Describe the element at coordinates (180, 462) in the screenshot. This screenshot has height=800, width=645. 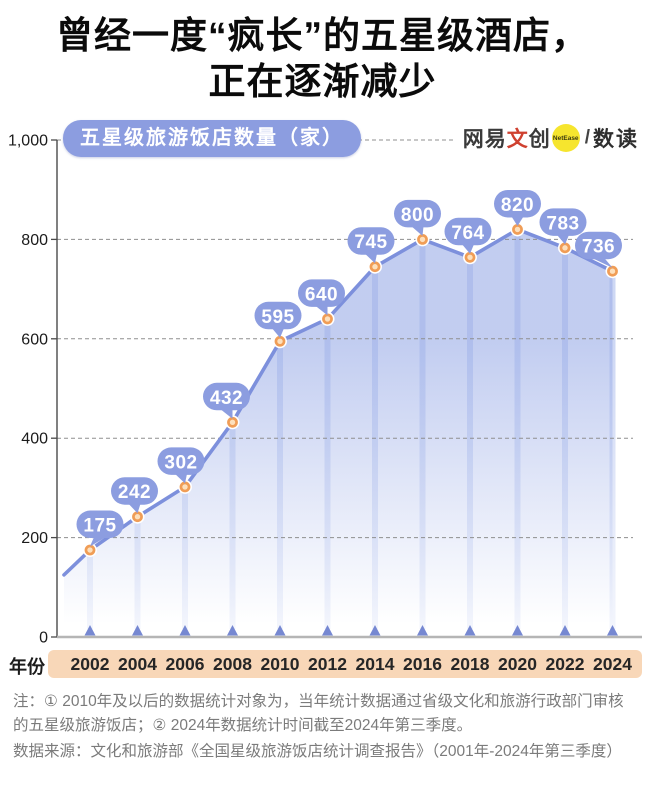
I see `value-bubble-label: 302` at that location.